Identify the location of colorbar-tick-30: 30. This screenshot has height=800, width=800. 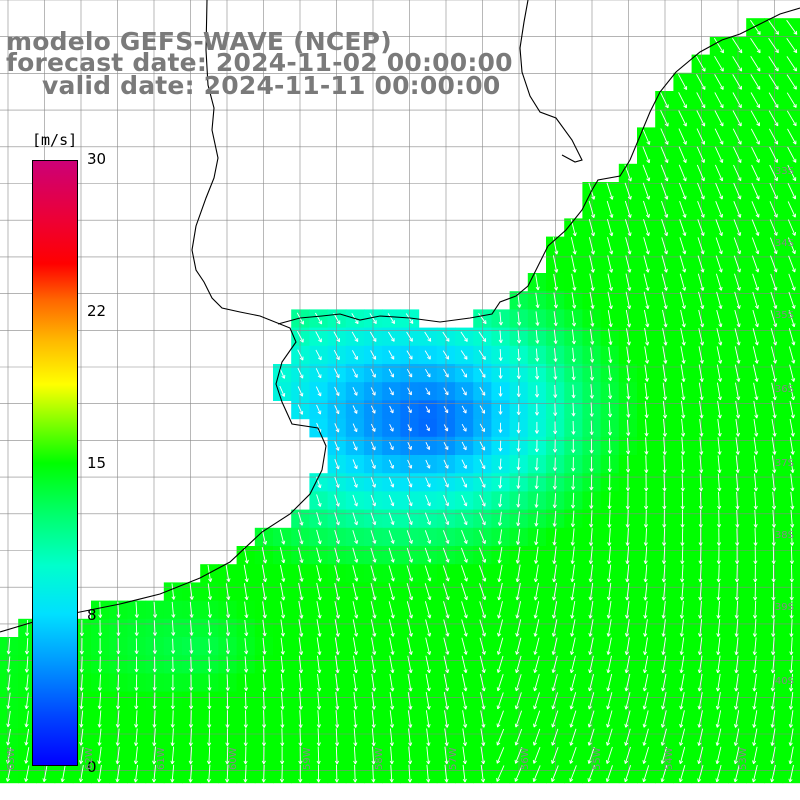
(97, 159).